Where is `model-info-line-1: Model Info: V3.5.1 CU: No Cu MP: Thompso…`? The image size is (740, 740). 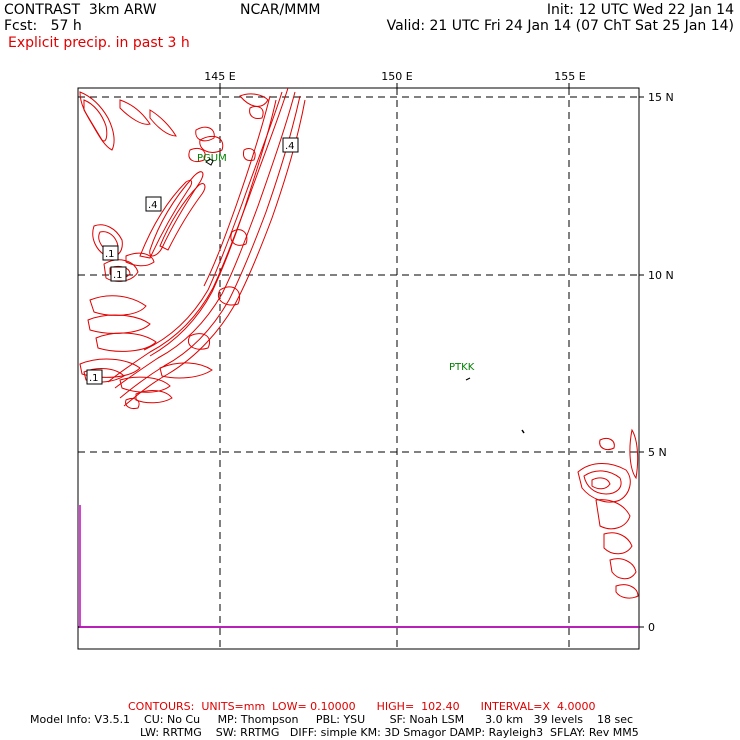 model-info-line-1: Model Info: V3.5.1 CU: No Cu MP: Thompso… is located at coordinates (332, 719).